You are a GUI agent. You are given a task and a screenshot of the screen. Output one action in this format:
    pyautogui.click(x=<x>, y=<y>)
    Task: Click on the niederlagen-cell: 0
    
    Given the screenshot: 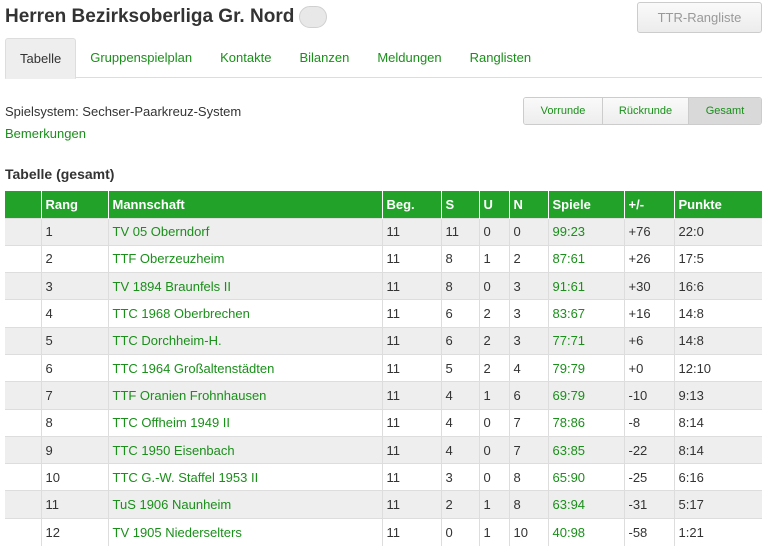 What is the action you would take?
    pyautogui.click(x=529, y=231)
    